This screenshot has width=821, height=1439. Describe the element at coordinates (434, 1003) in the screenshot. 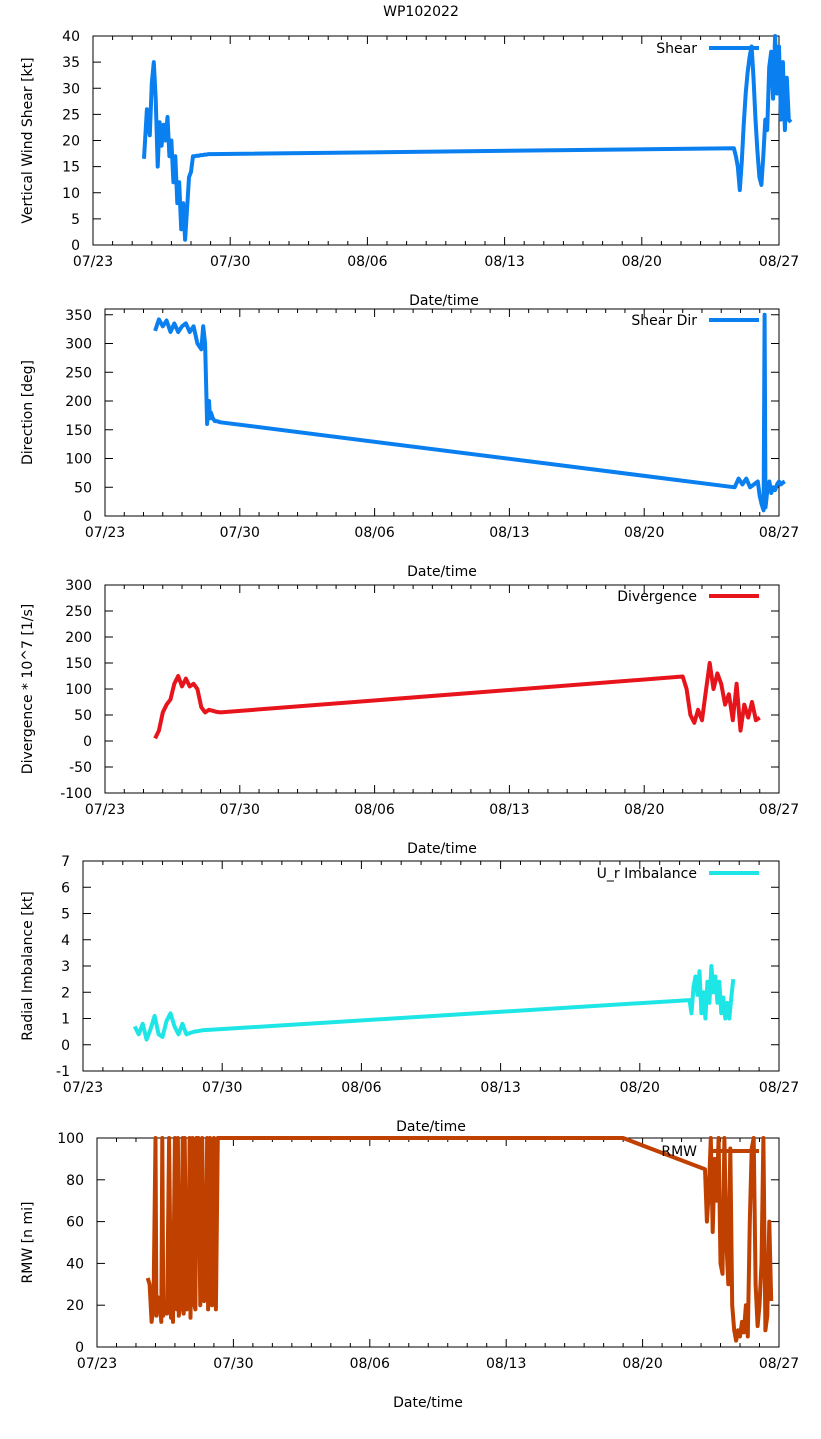

I see `chart-imbalance-series-line` at that location.